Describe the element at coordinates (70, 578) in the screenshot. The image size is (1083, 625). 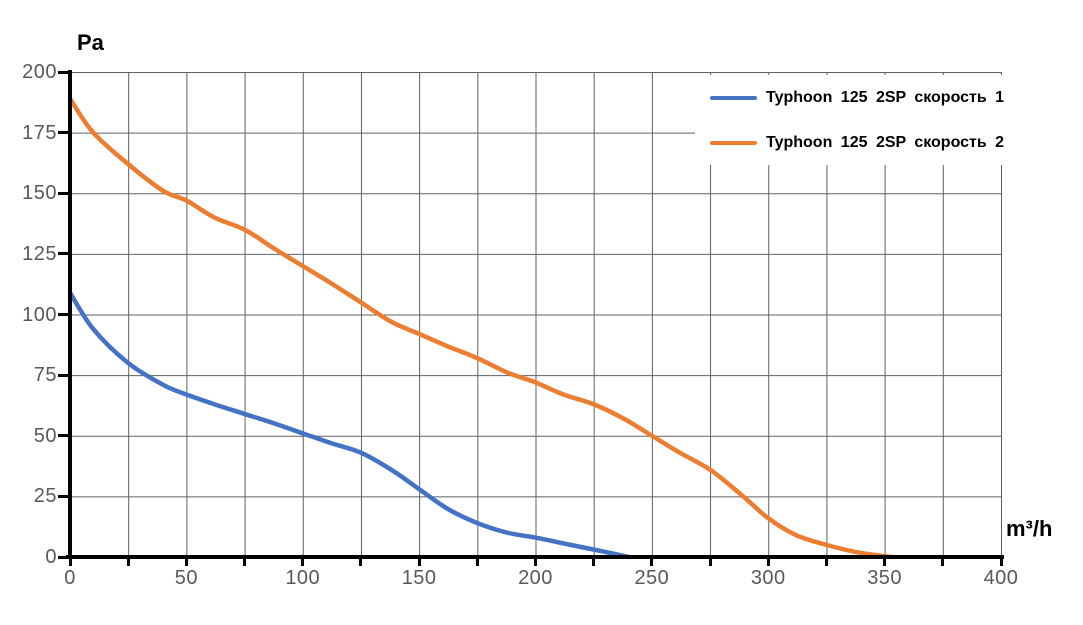
I see `x-tick-label: 0` at that location.